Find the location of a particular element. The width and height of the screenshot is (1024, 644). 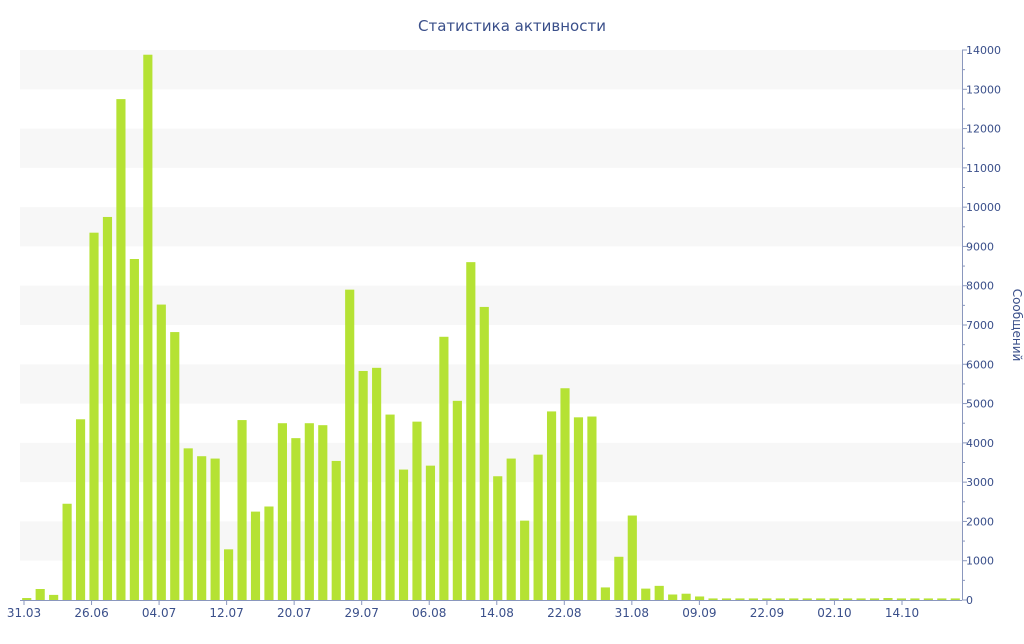

y-tick-label: 11000 is located at coordinates (983, 168).